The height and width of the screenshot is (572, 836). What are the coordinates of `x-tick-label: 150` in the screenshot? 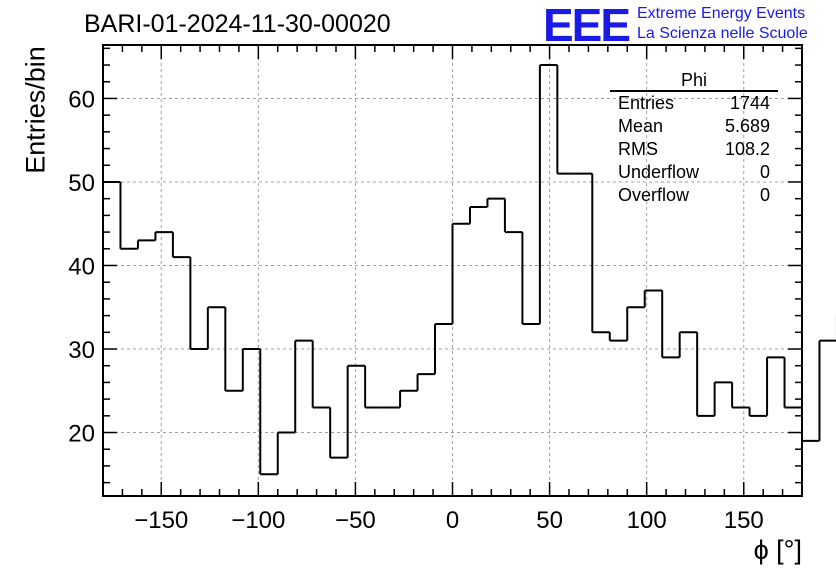 It's located at (744, 520).